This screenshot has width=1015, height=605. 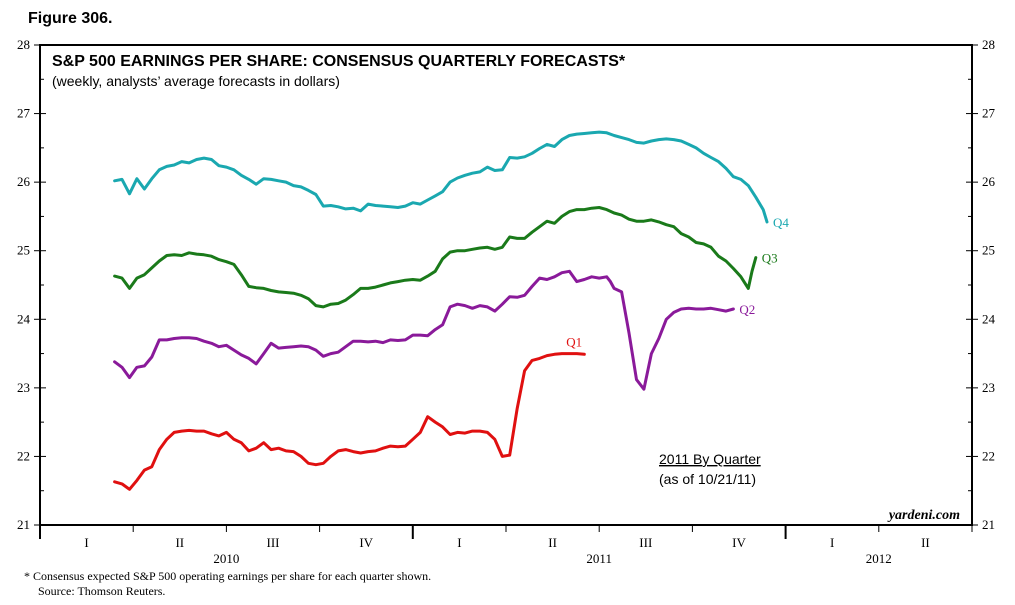 What do you see at coordinates (923, 515) in the screenshot?
I see `brand-watermark: yardeni.com` at bounding box center [923, 515].